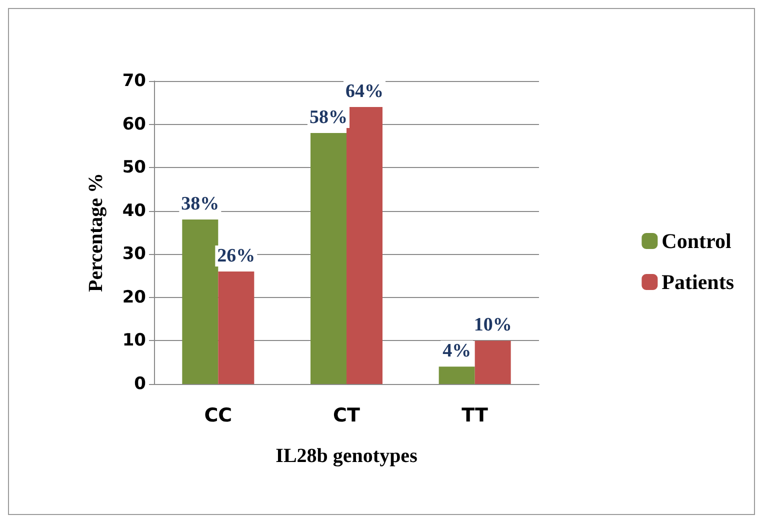  I want to click on y-tick-label: 10, so click(134, 340).